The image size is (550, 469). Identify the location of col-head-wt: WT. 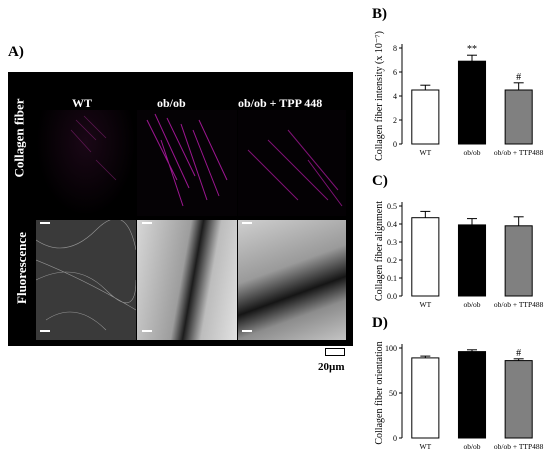
(82, 103).